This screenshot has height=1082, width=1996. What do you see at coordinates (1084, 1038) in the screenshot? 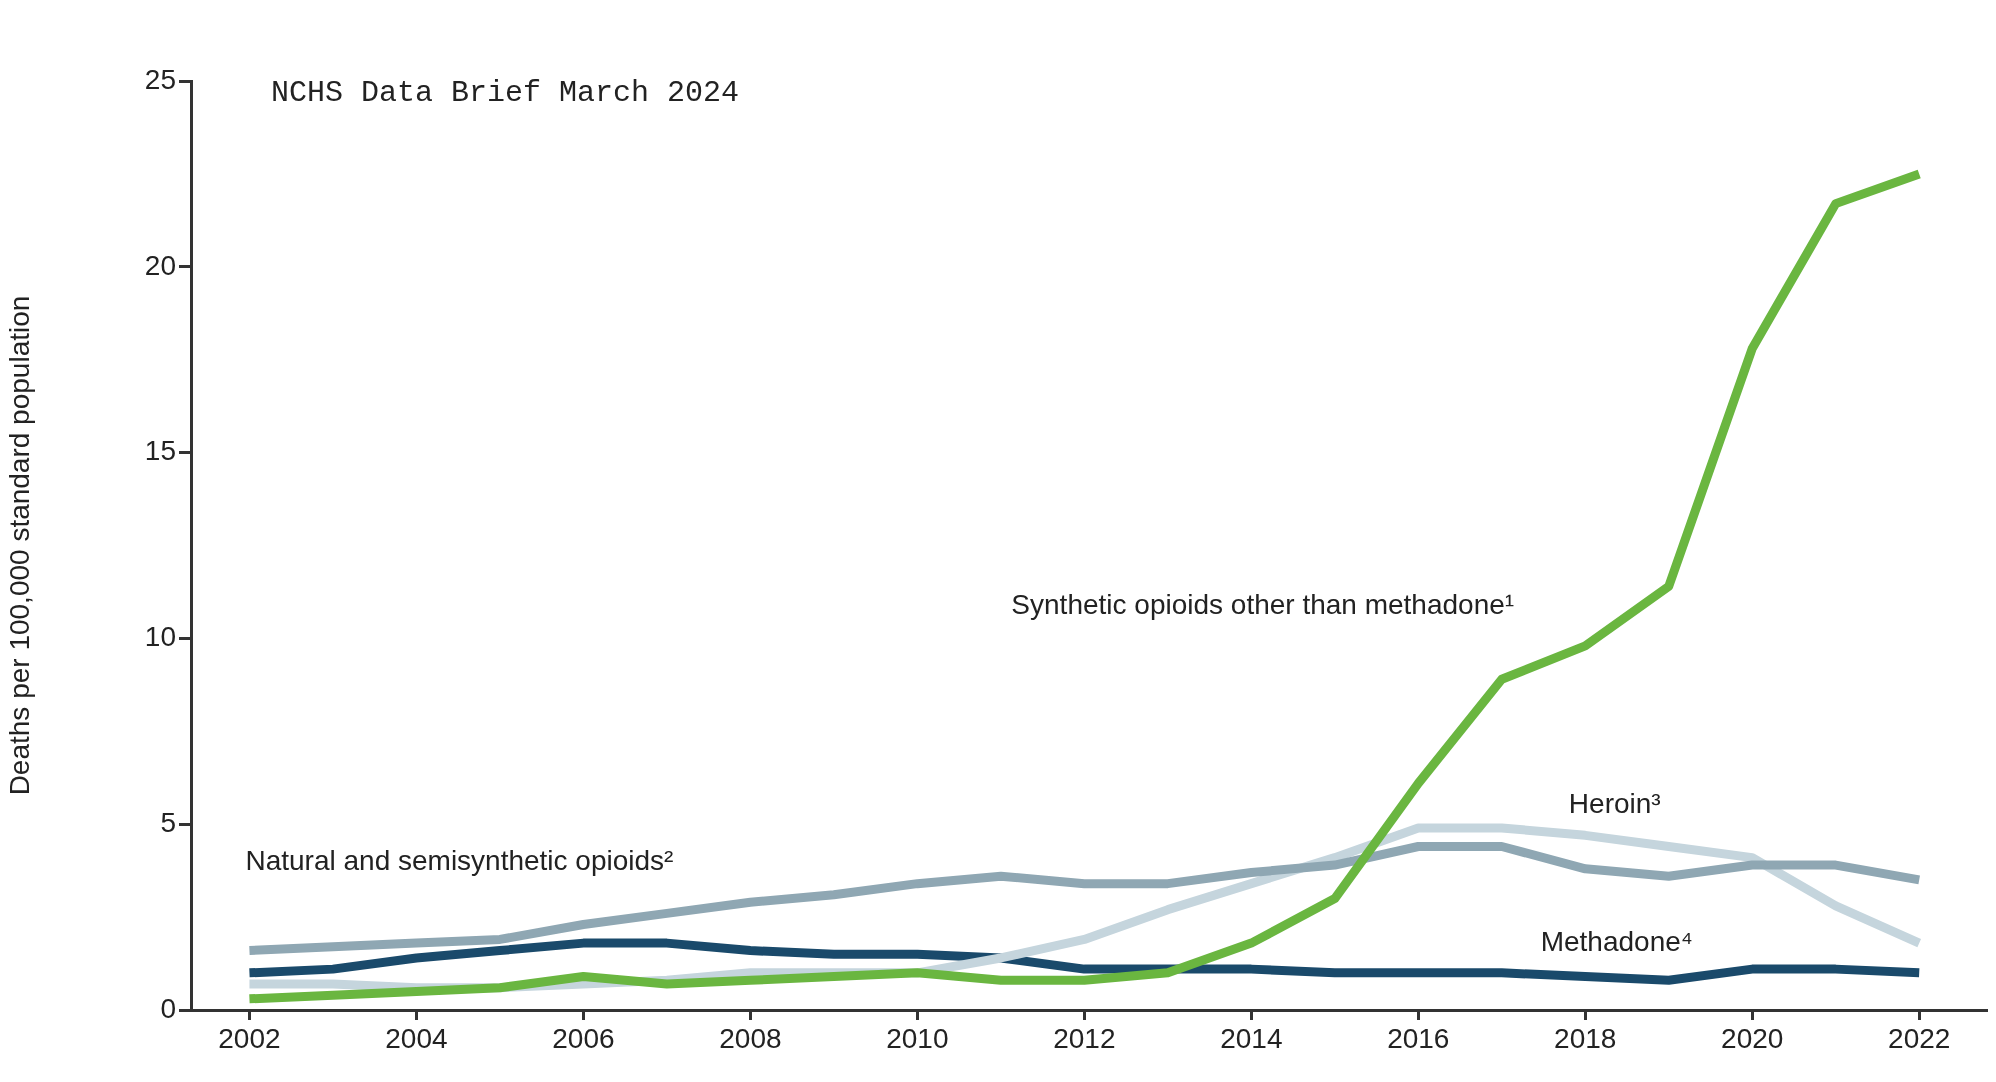
I see `x-tick-label: 2012` at bounding box center [1084, 1038].